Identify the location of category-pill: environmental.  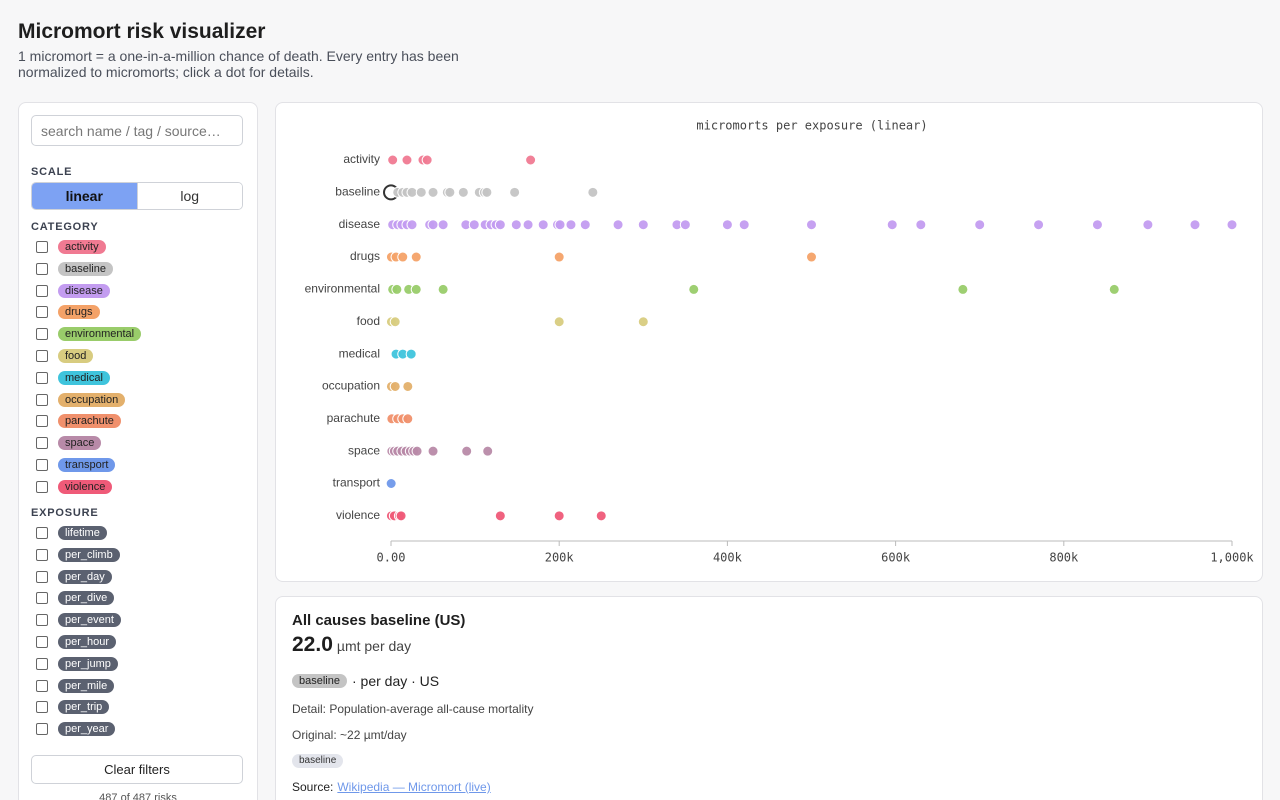
(100, 334).